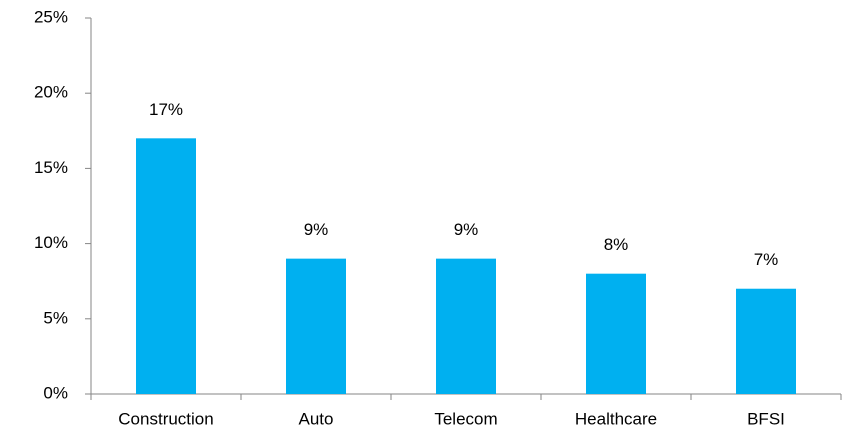  I want to click on x-tick-label: Healthcare, so click(616, 418).